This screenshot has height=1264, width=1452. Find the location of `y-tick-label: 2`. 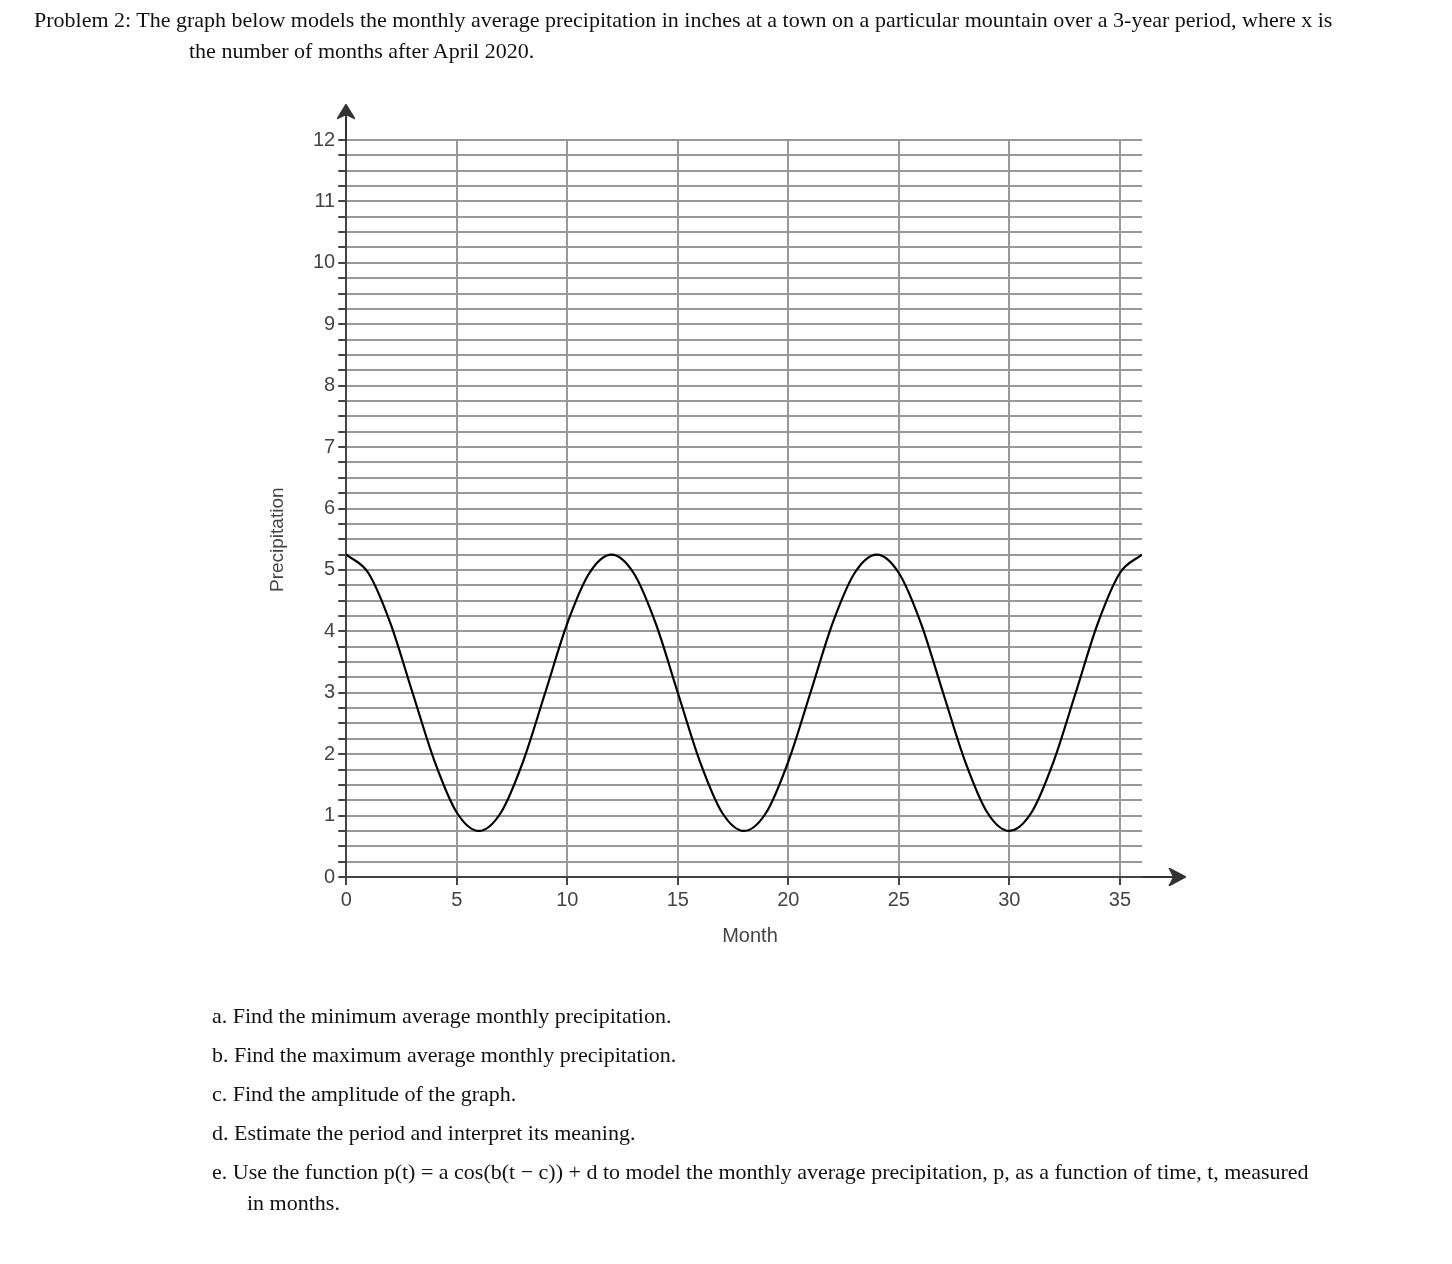

y-tick-label: 2 is located at coordinates (330, 752).